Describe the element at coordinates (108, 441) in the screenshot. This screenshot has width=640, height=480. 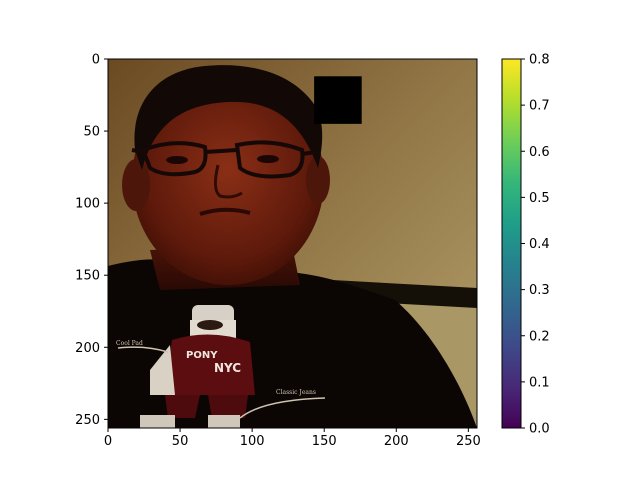
I see `x-tick-label: 0` at that location.